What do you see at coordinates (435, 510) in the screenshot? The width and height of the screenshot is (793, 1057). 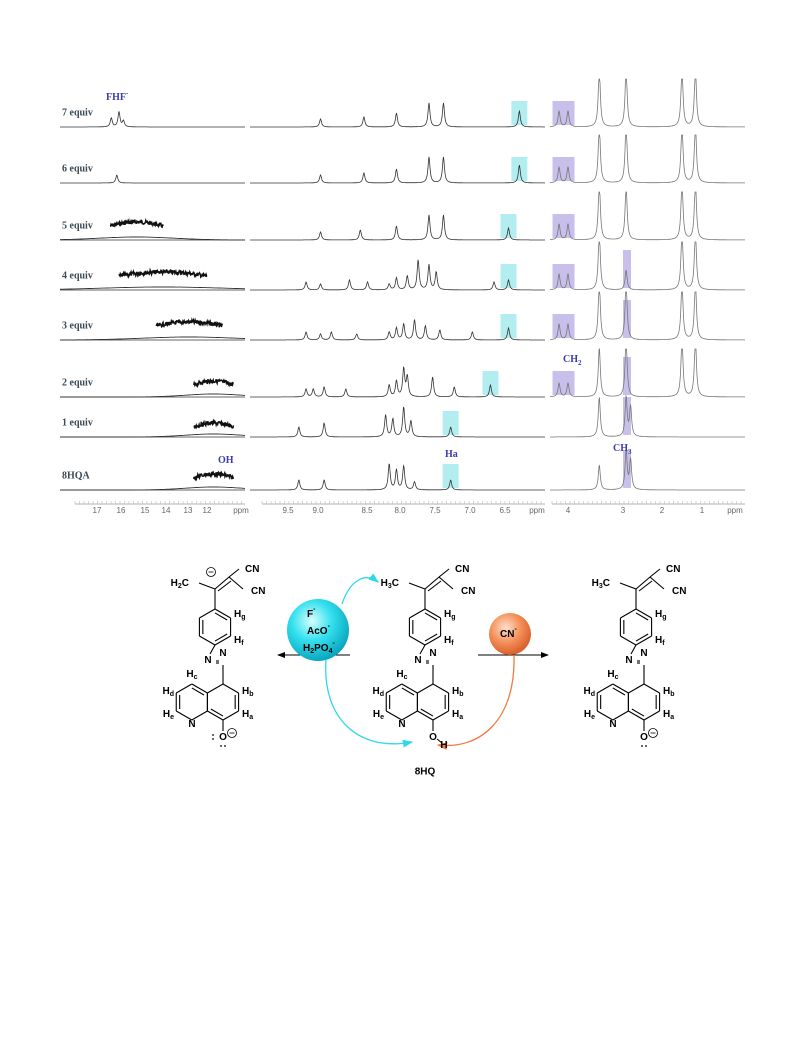 I see `axis-label: 7.5` at bounding box center [435, 510].